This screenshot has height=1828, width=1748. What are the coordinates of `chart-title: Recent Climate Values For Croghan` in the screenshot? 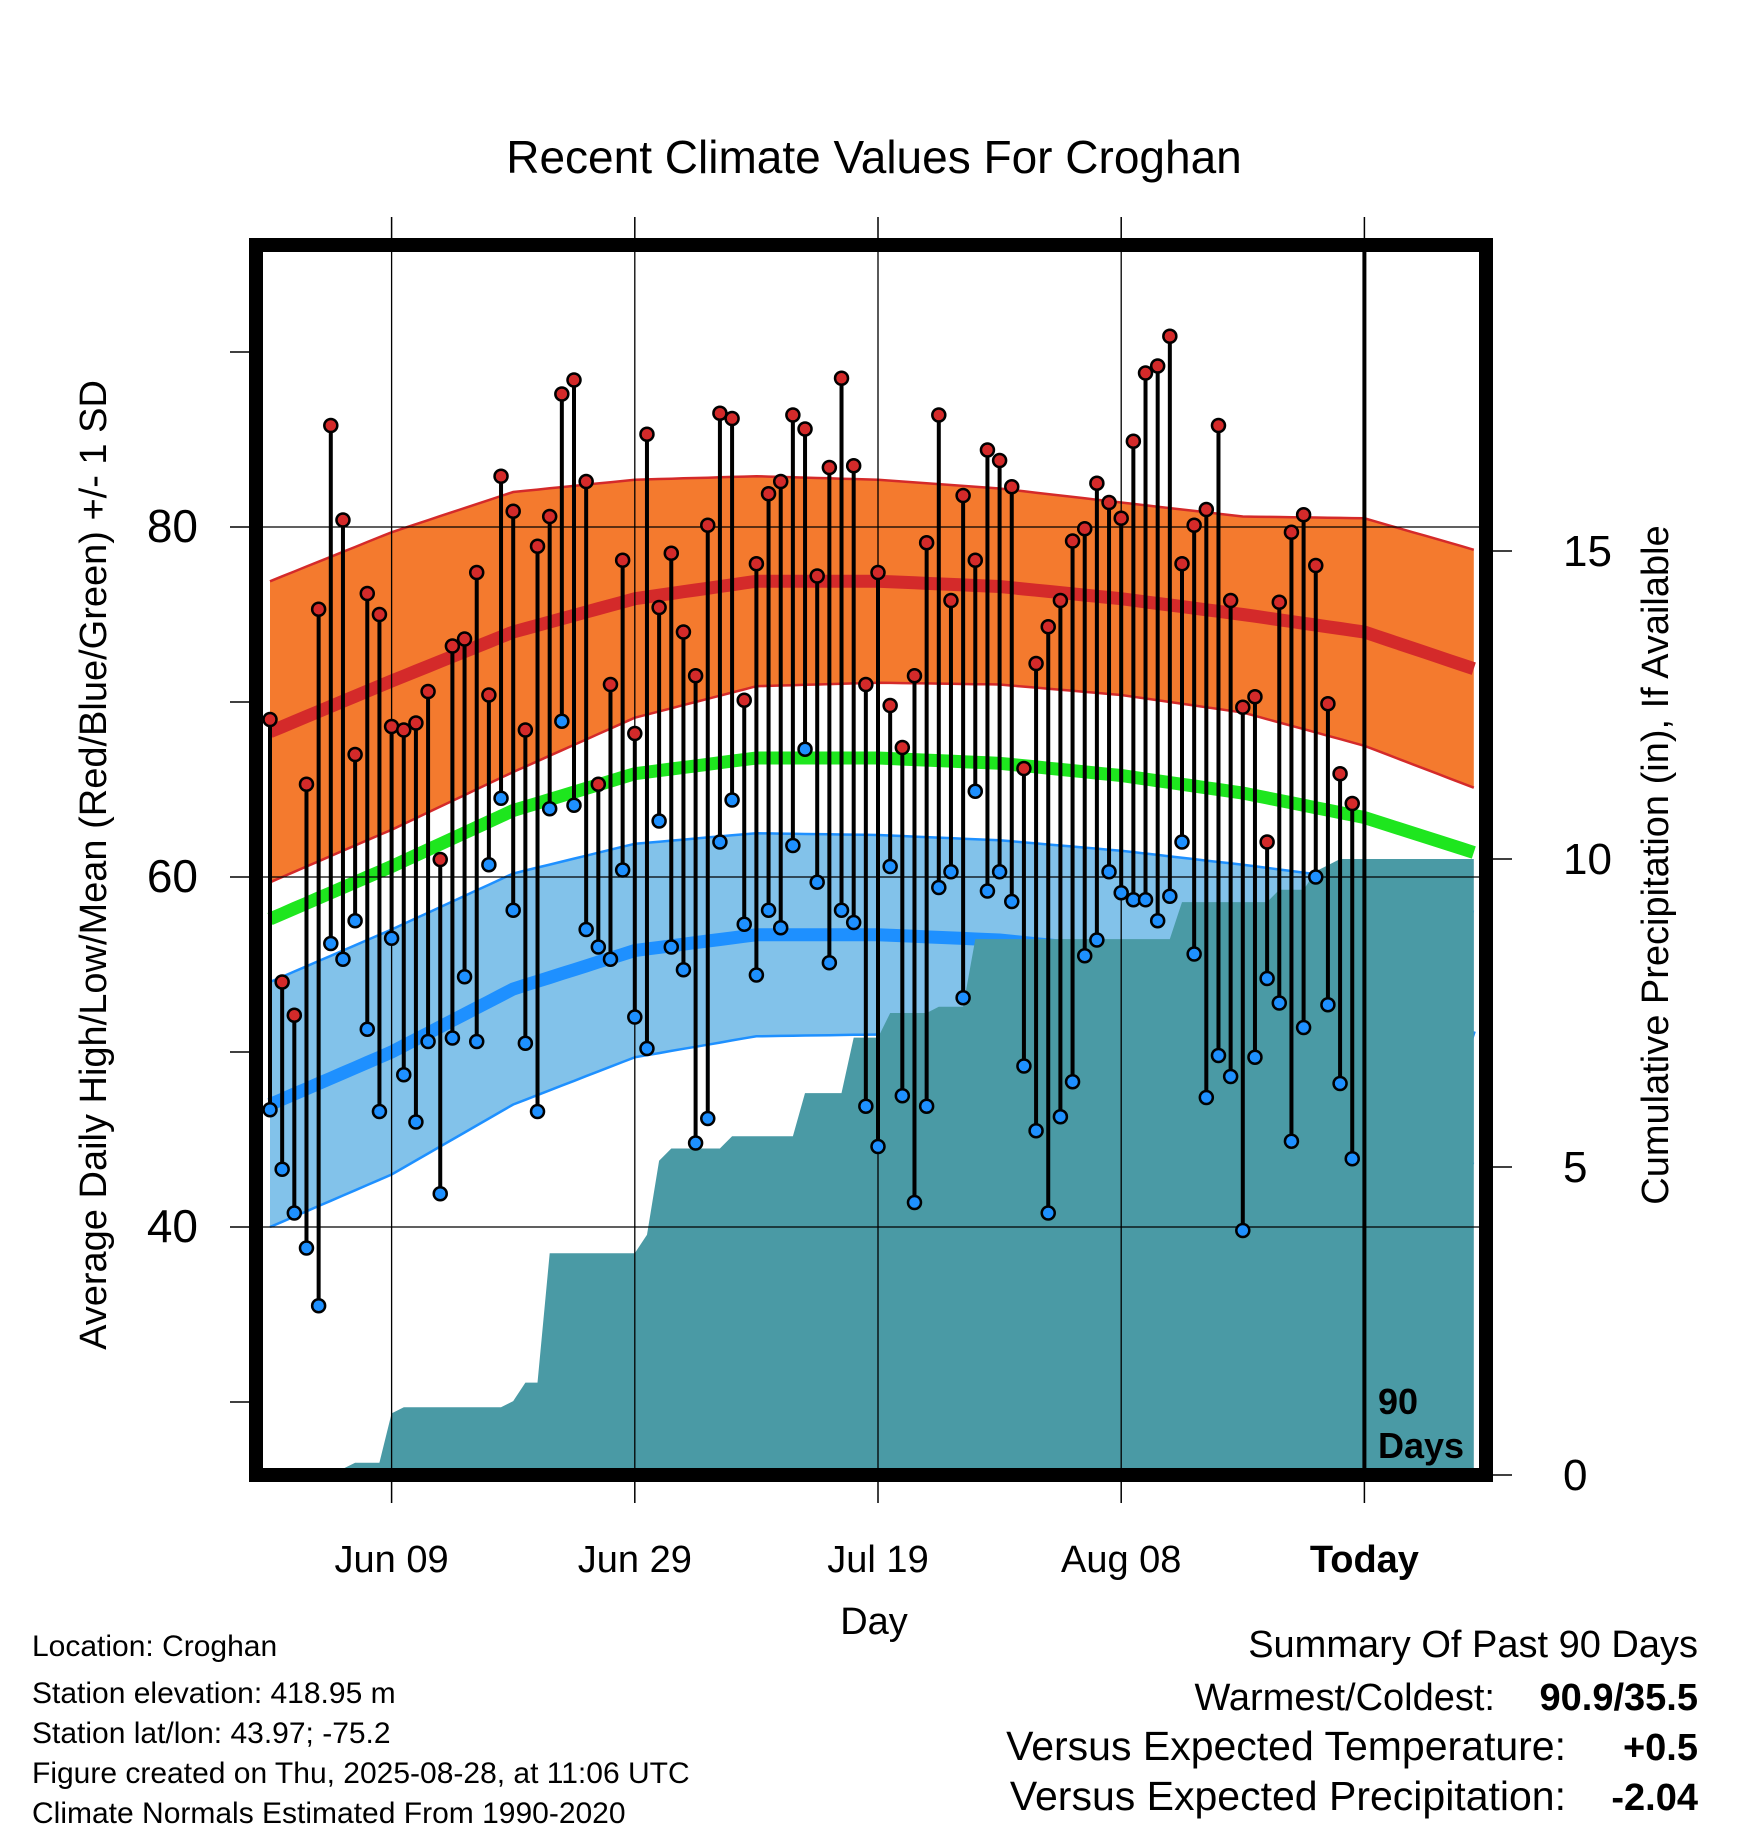 It's located at (873, 157).